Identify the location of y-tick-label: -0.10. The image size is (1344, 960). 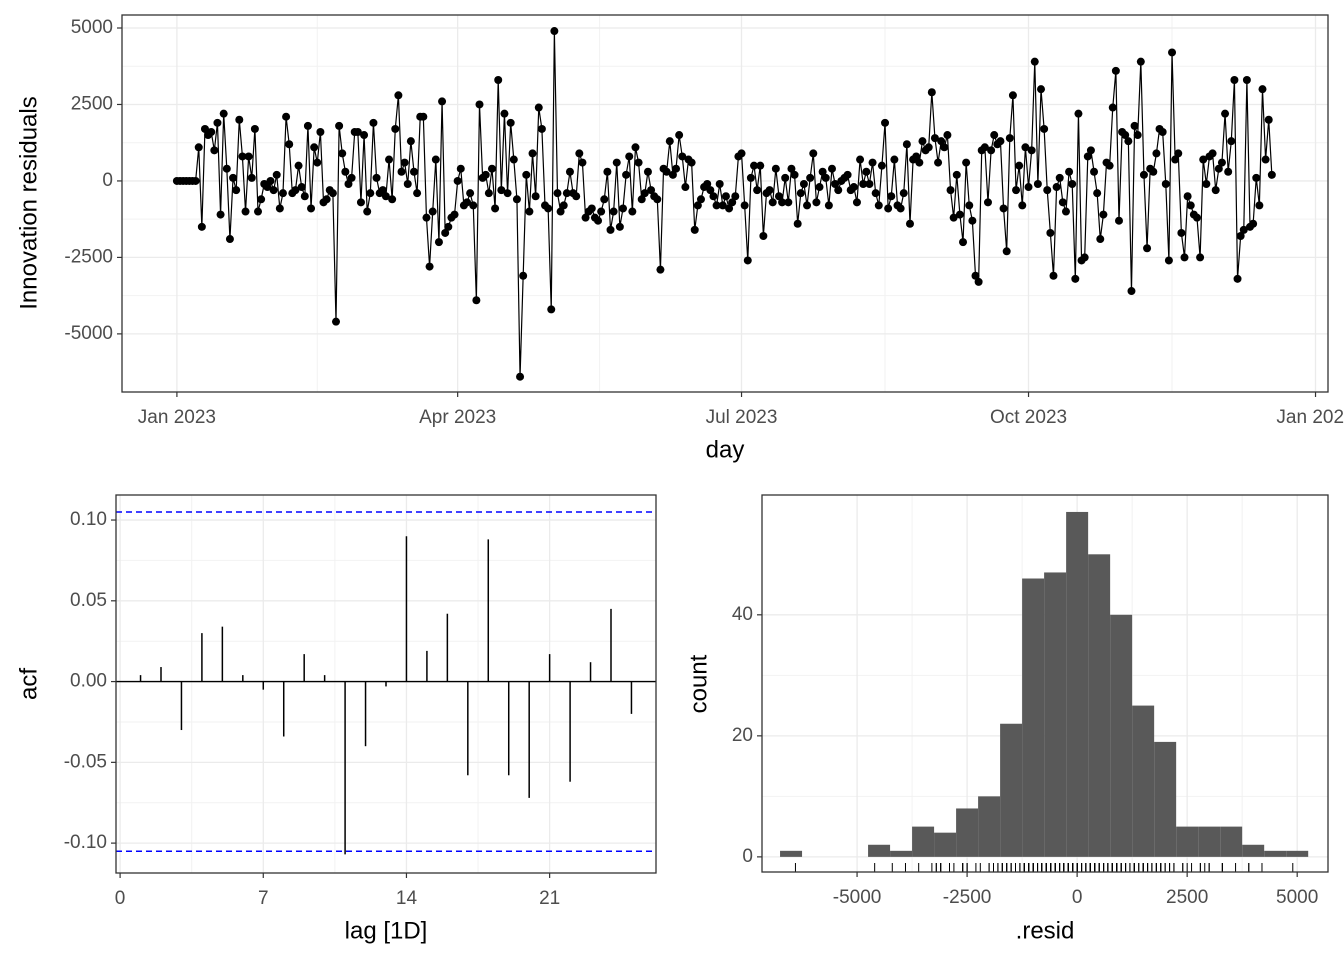
(85, 842).